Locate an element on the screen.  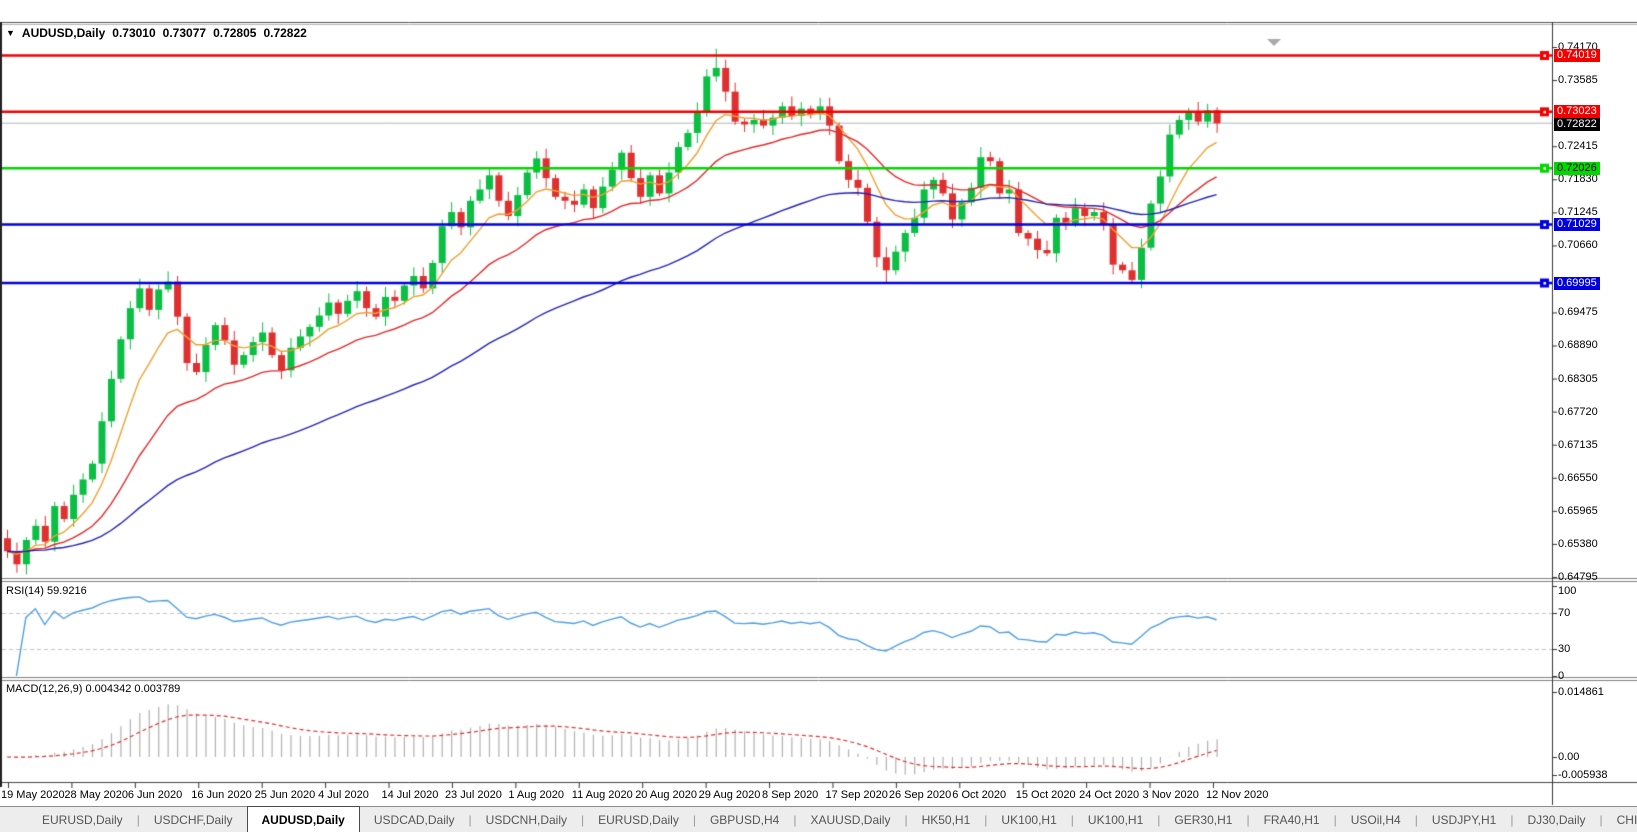
date-axis-label: 15 Oct 2020 is located at coordinates (1045, 795).